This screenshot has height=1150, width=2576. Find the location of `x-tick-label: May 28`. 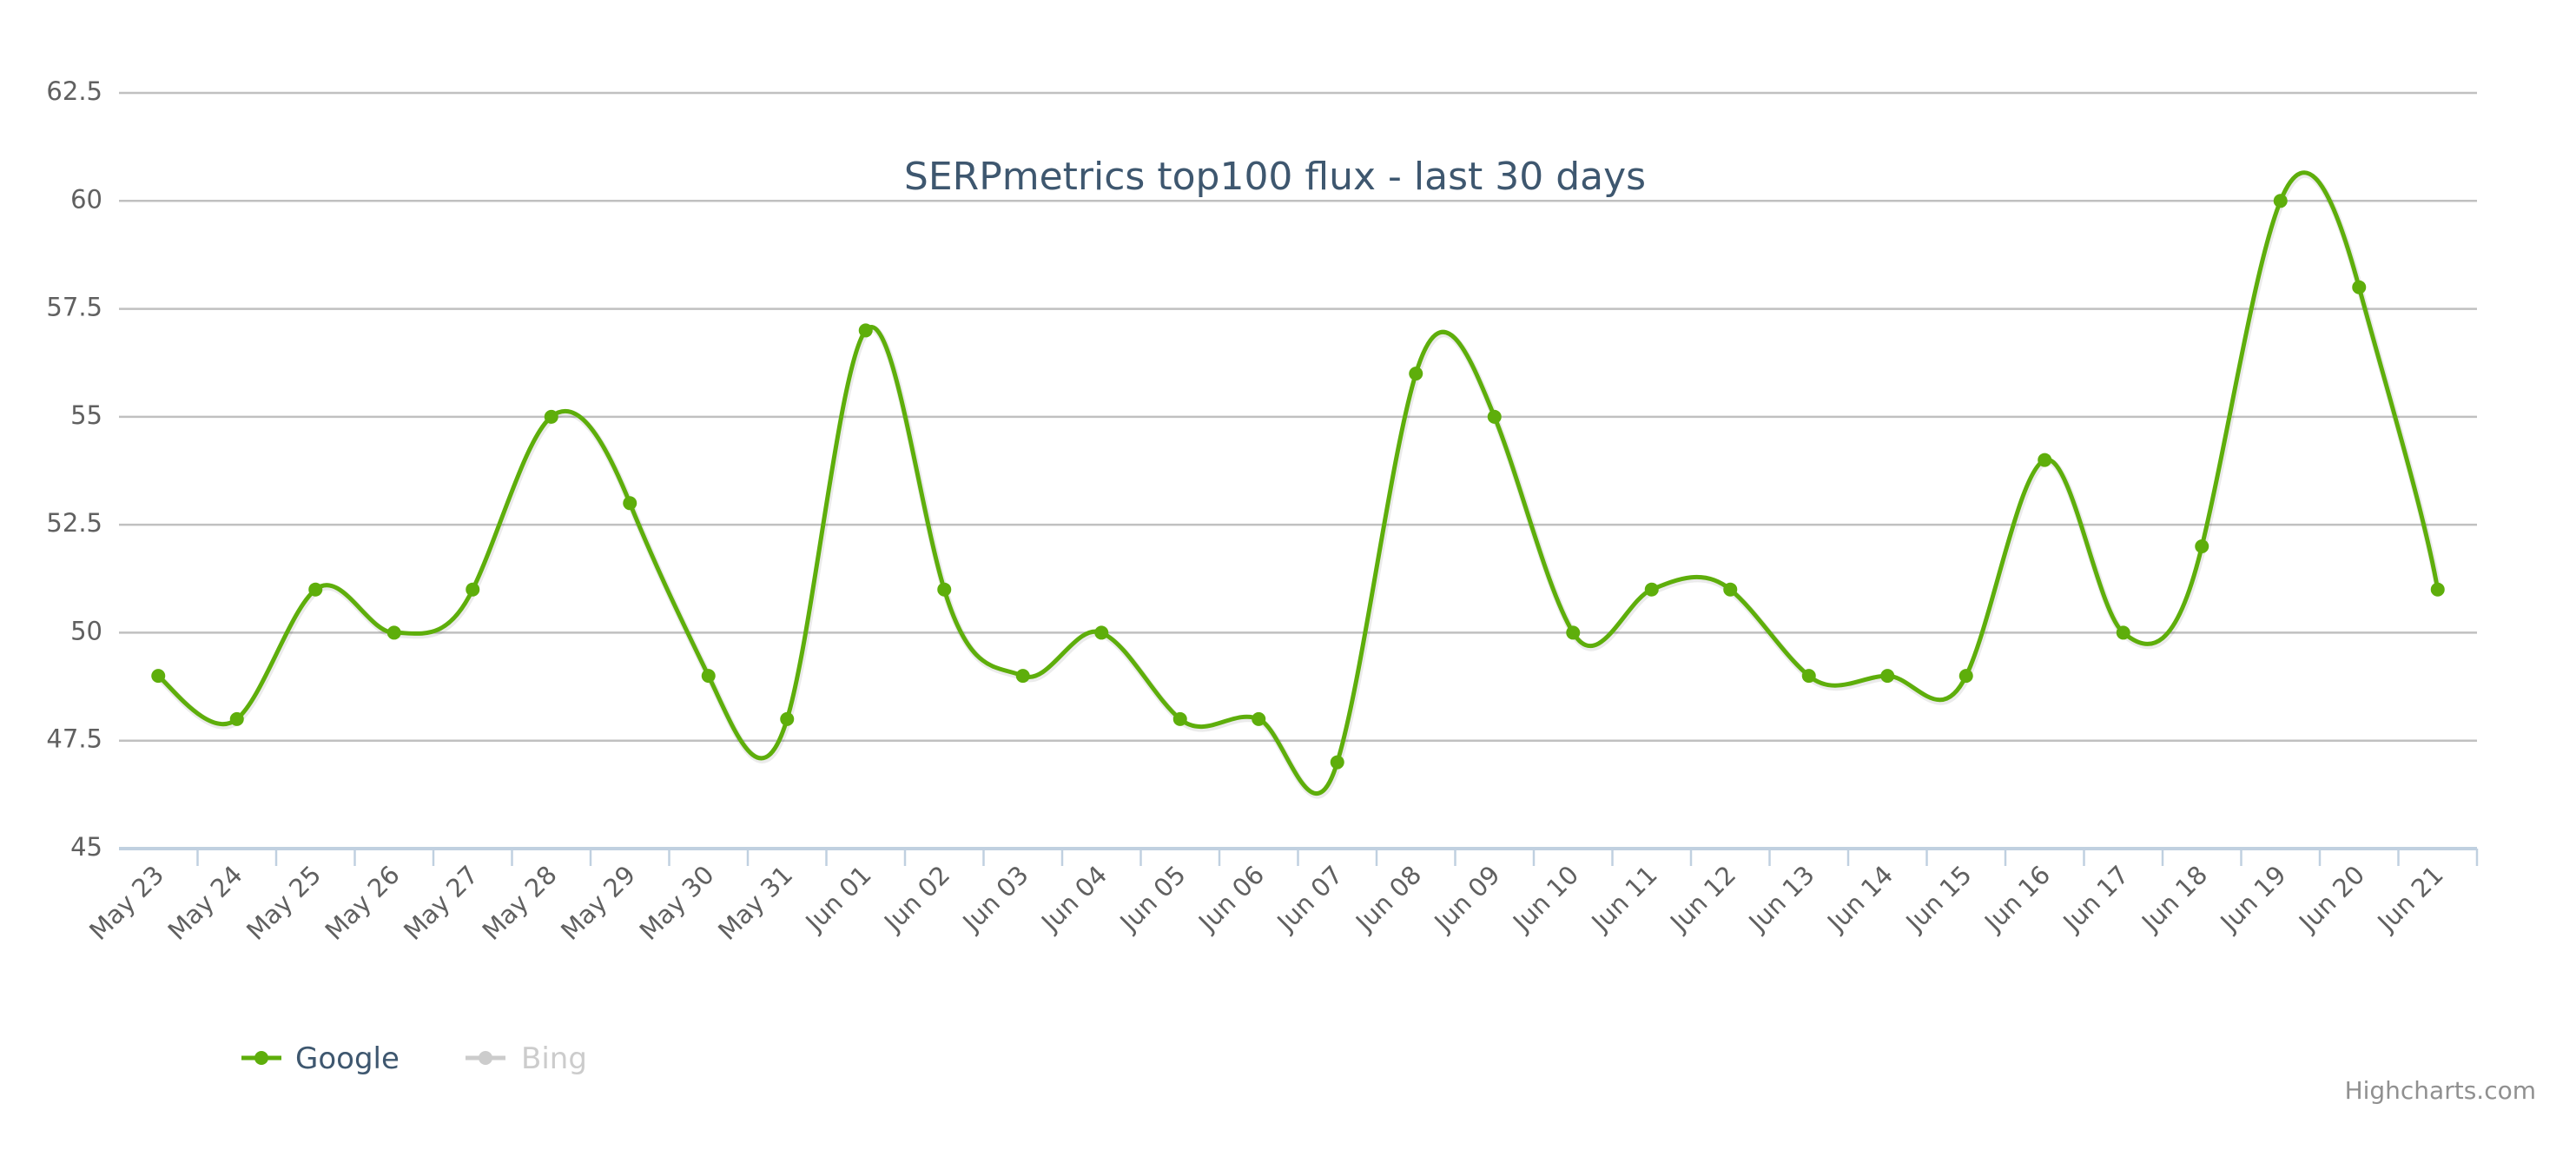

x-tick-label: May 28 is located at coordinates (520, 903).